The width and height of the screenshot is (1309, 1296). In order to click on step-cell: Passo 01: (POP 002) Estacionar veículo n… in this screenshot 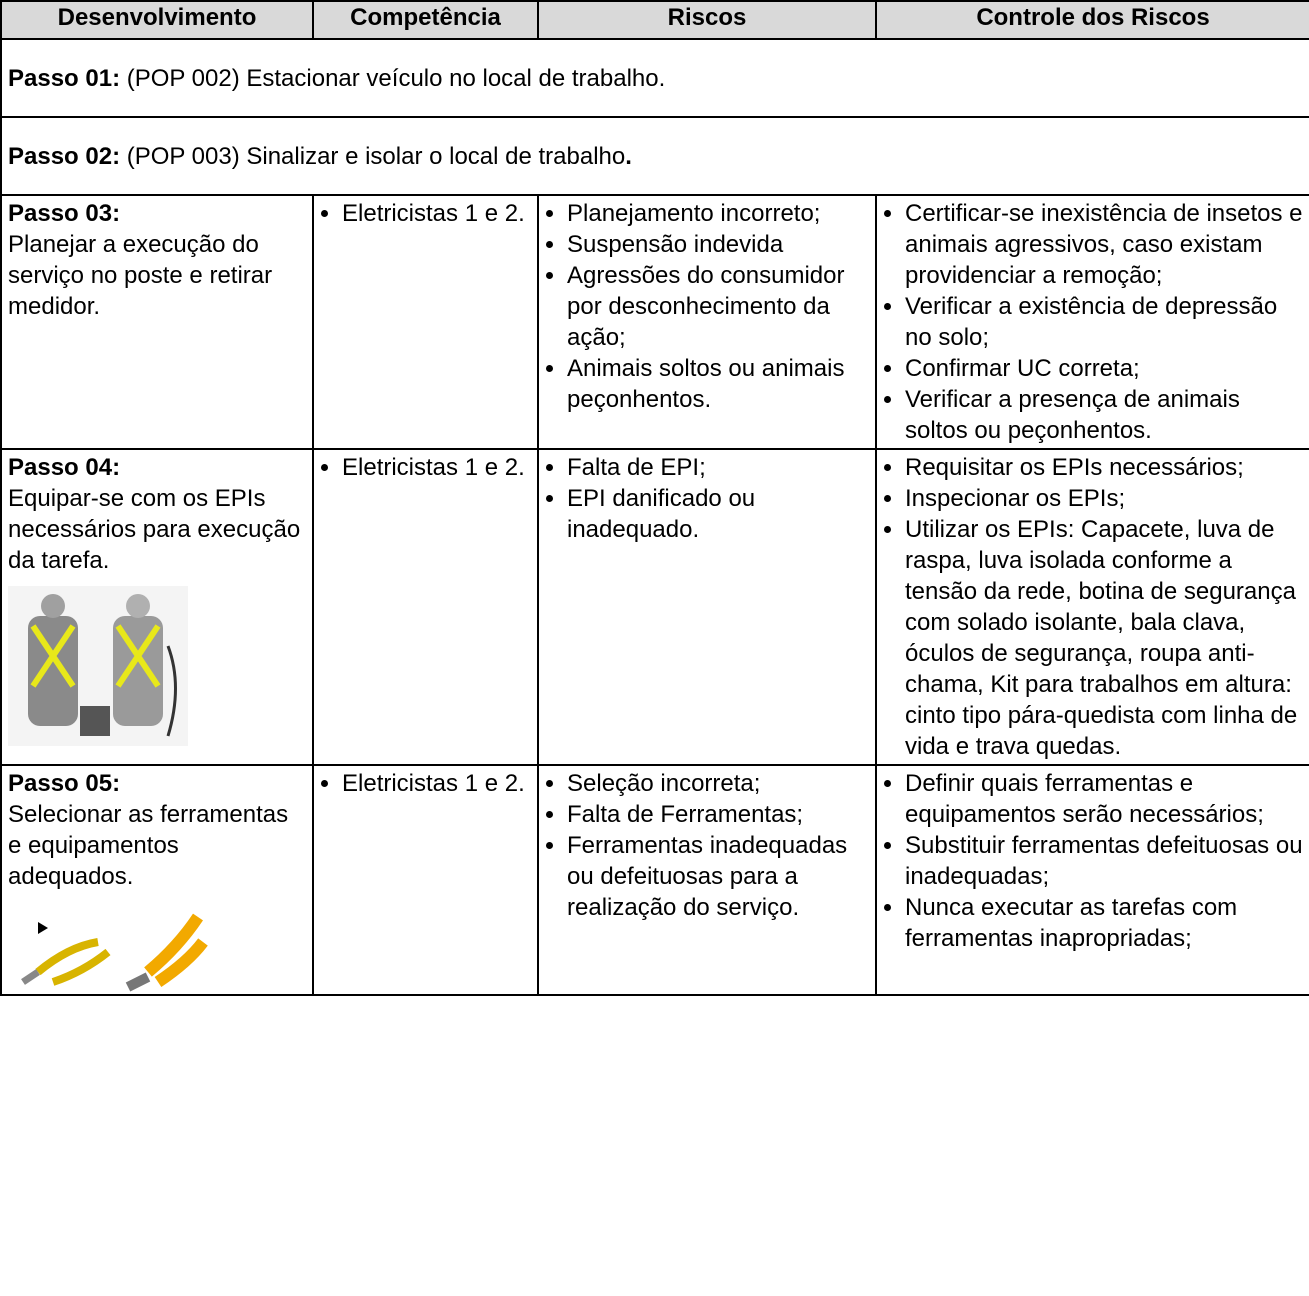, I will do `click(654, 78)`.